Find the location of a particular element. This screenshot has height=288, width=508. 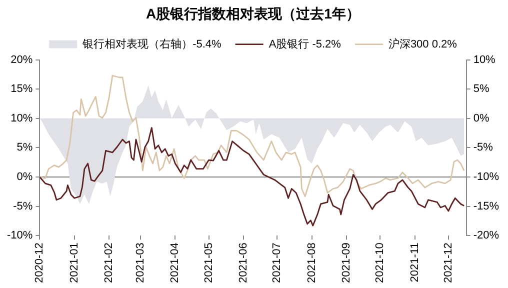

x-tick-label: 2020-12 is located at coordinates (40, 263).